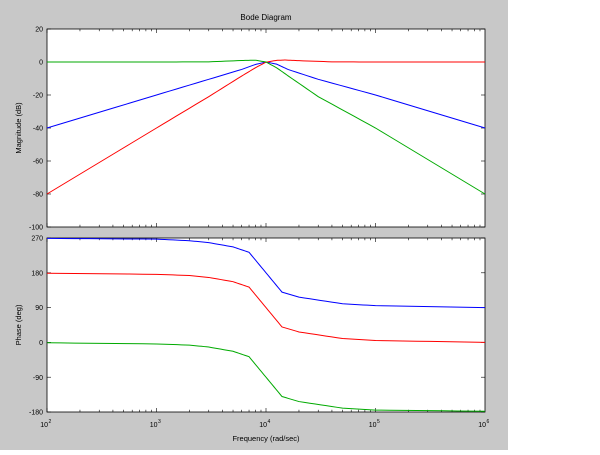  What do you see at coordinates (265, 17) in the screenshot?
I see `chart-title: Bode Diagram` at bounding box center [265, 17].